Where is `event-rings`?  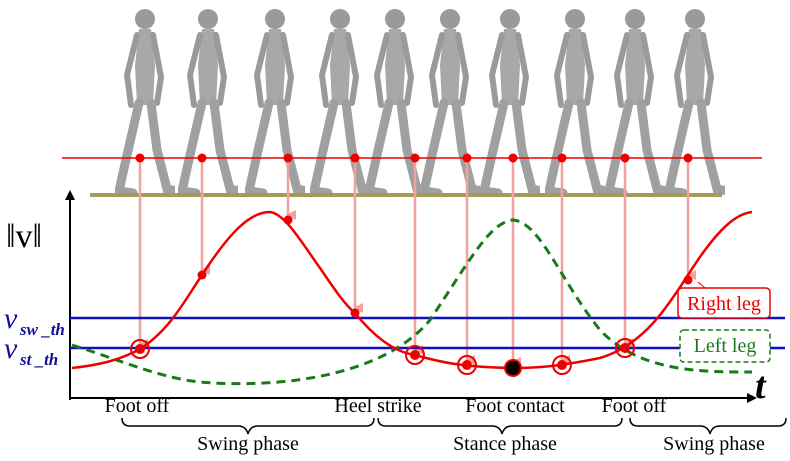 event-rings is located at coordinates (382, 356).